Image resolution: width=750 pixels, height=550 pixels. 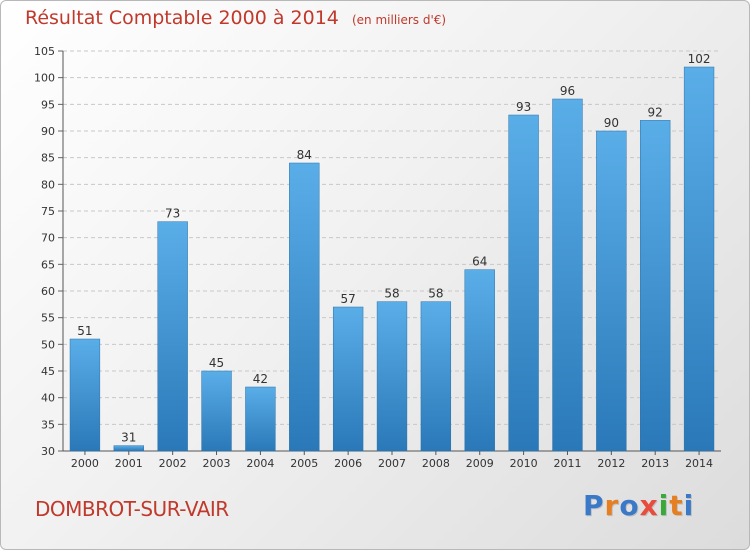 I want to click on bar-2009, so click(x=479, y=360).